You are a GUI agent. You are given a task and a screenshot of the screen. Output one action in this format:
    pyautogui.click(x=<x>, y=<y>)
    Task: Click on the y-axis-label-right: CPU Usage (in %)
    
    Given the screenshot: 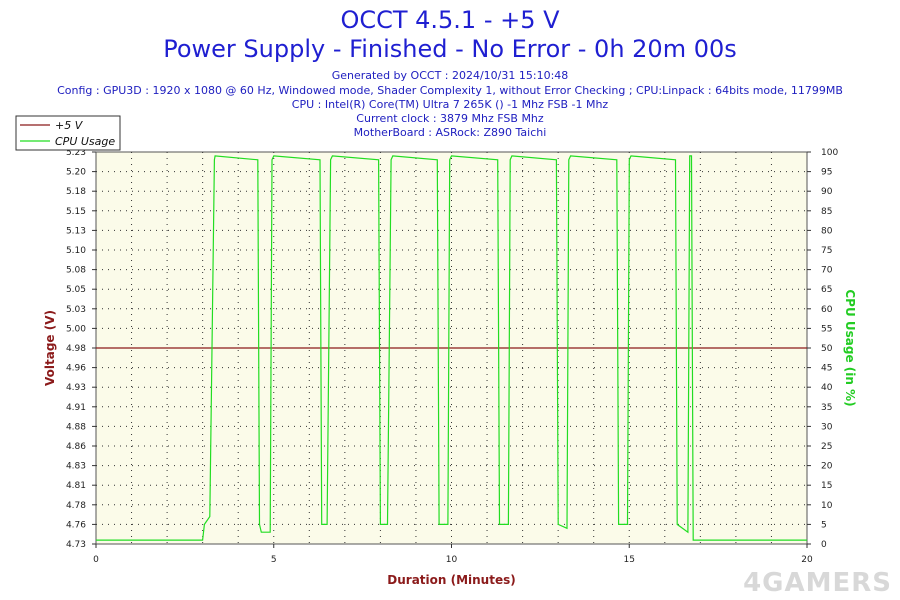 What is the action you would take?
    pyautogui.click(x=850, y=347)
    